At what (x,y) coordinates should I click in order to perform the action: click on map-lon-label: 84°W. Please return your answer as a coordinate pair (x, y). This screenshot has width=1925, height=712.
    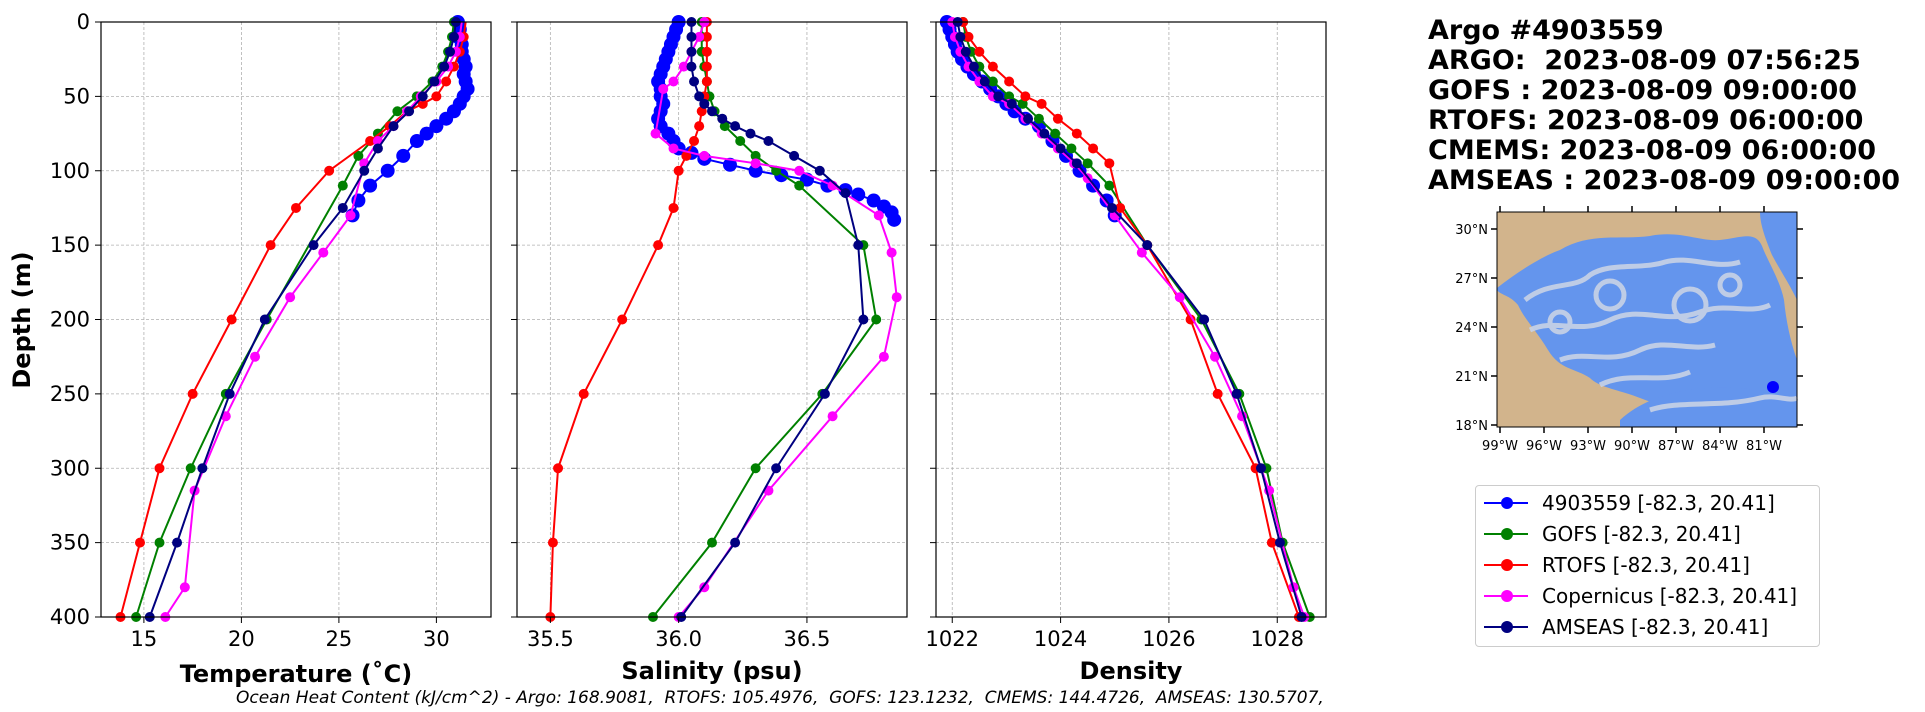
    Looking at the image, I should click on (1720, 446).